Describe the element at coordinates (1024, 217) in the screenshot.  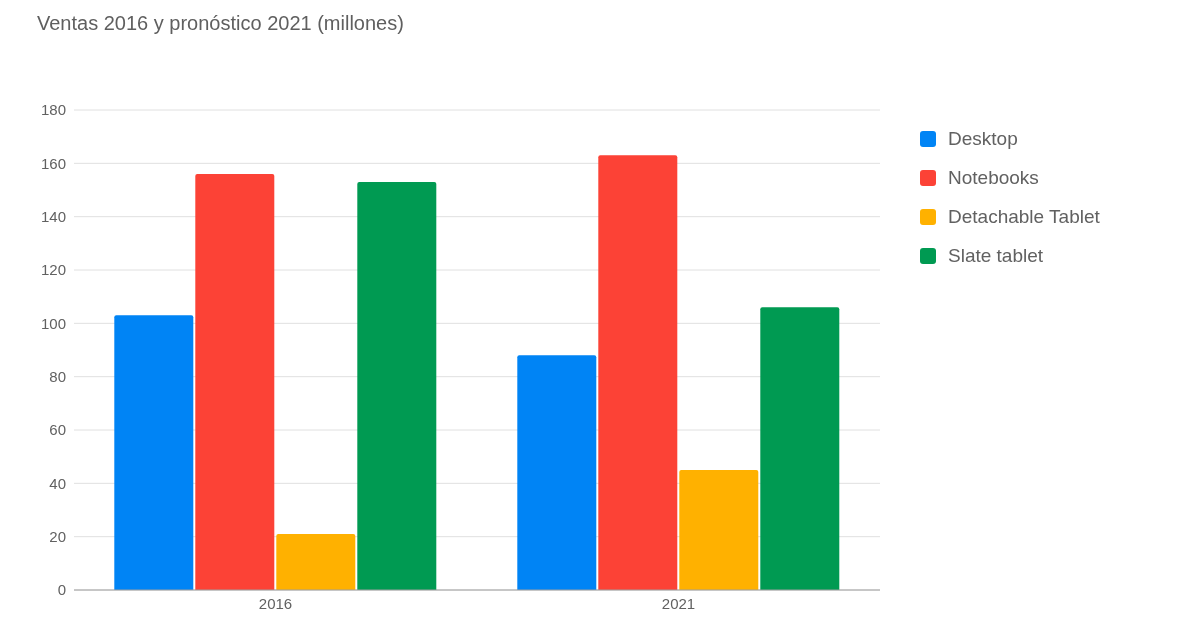
I see `legend-label: Detachable Tablet` at that location.